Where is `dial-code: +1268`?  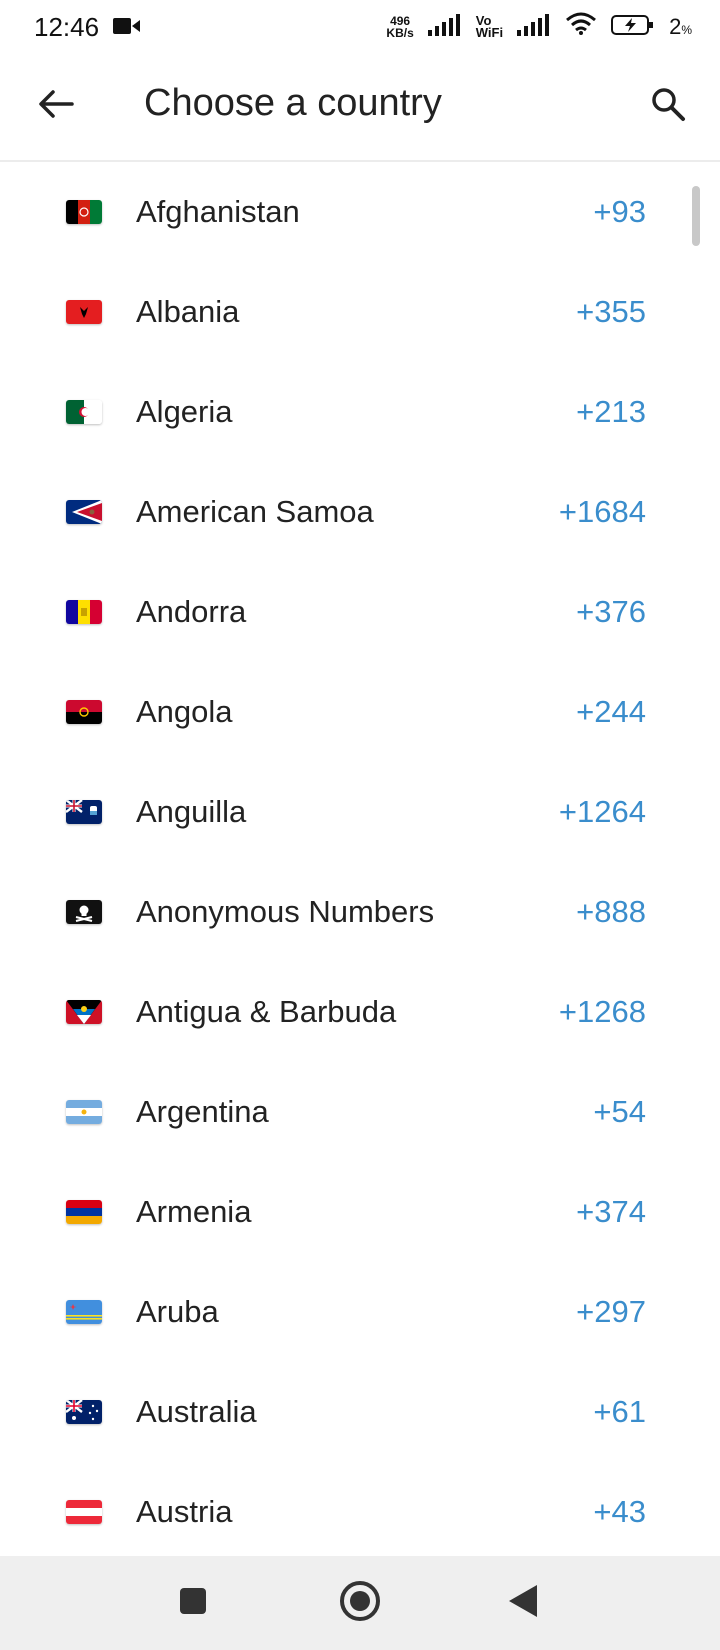 dial-code: +1268 is located at coordinates (602, 1011).